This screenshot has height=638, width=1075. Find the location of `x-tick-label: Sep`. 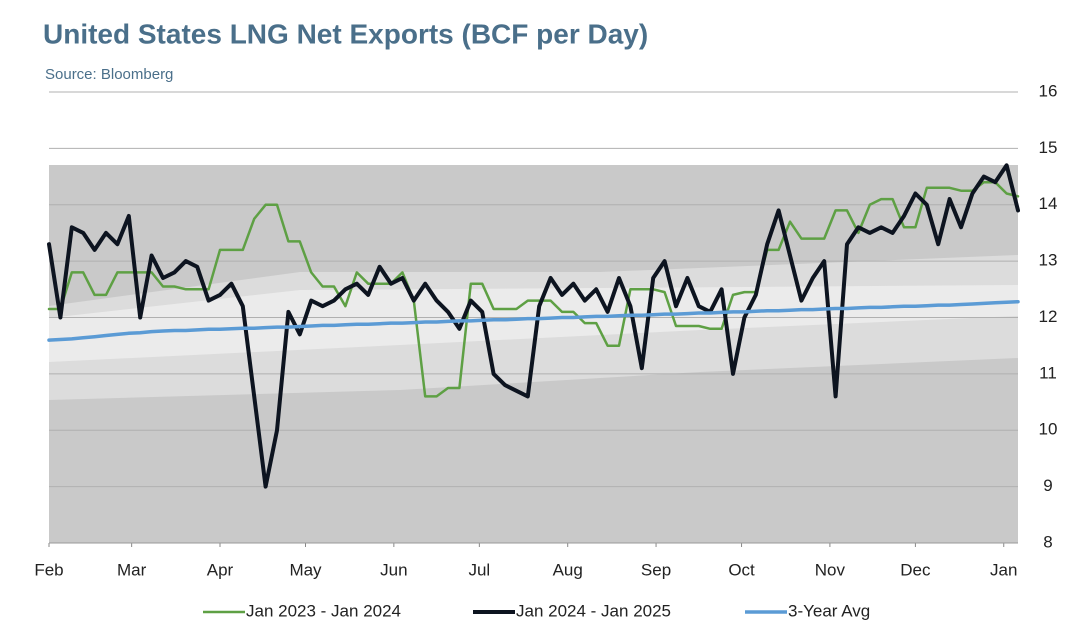

x-tick-label: Sep is located at coordinates (656, 569).